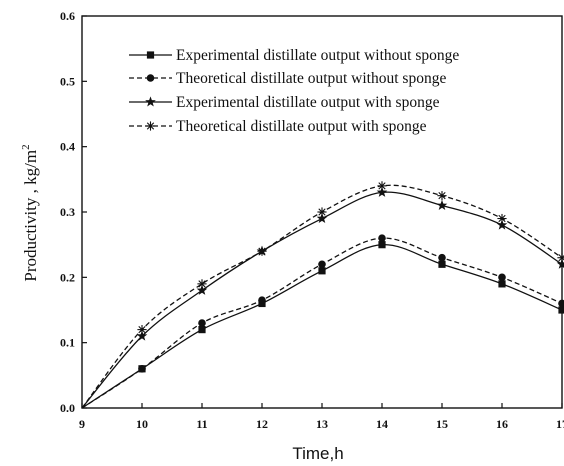  Describe the element at coordinates (26, 147) in the screenshot. I see `y-axis-label-superscript: 2` at that location.